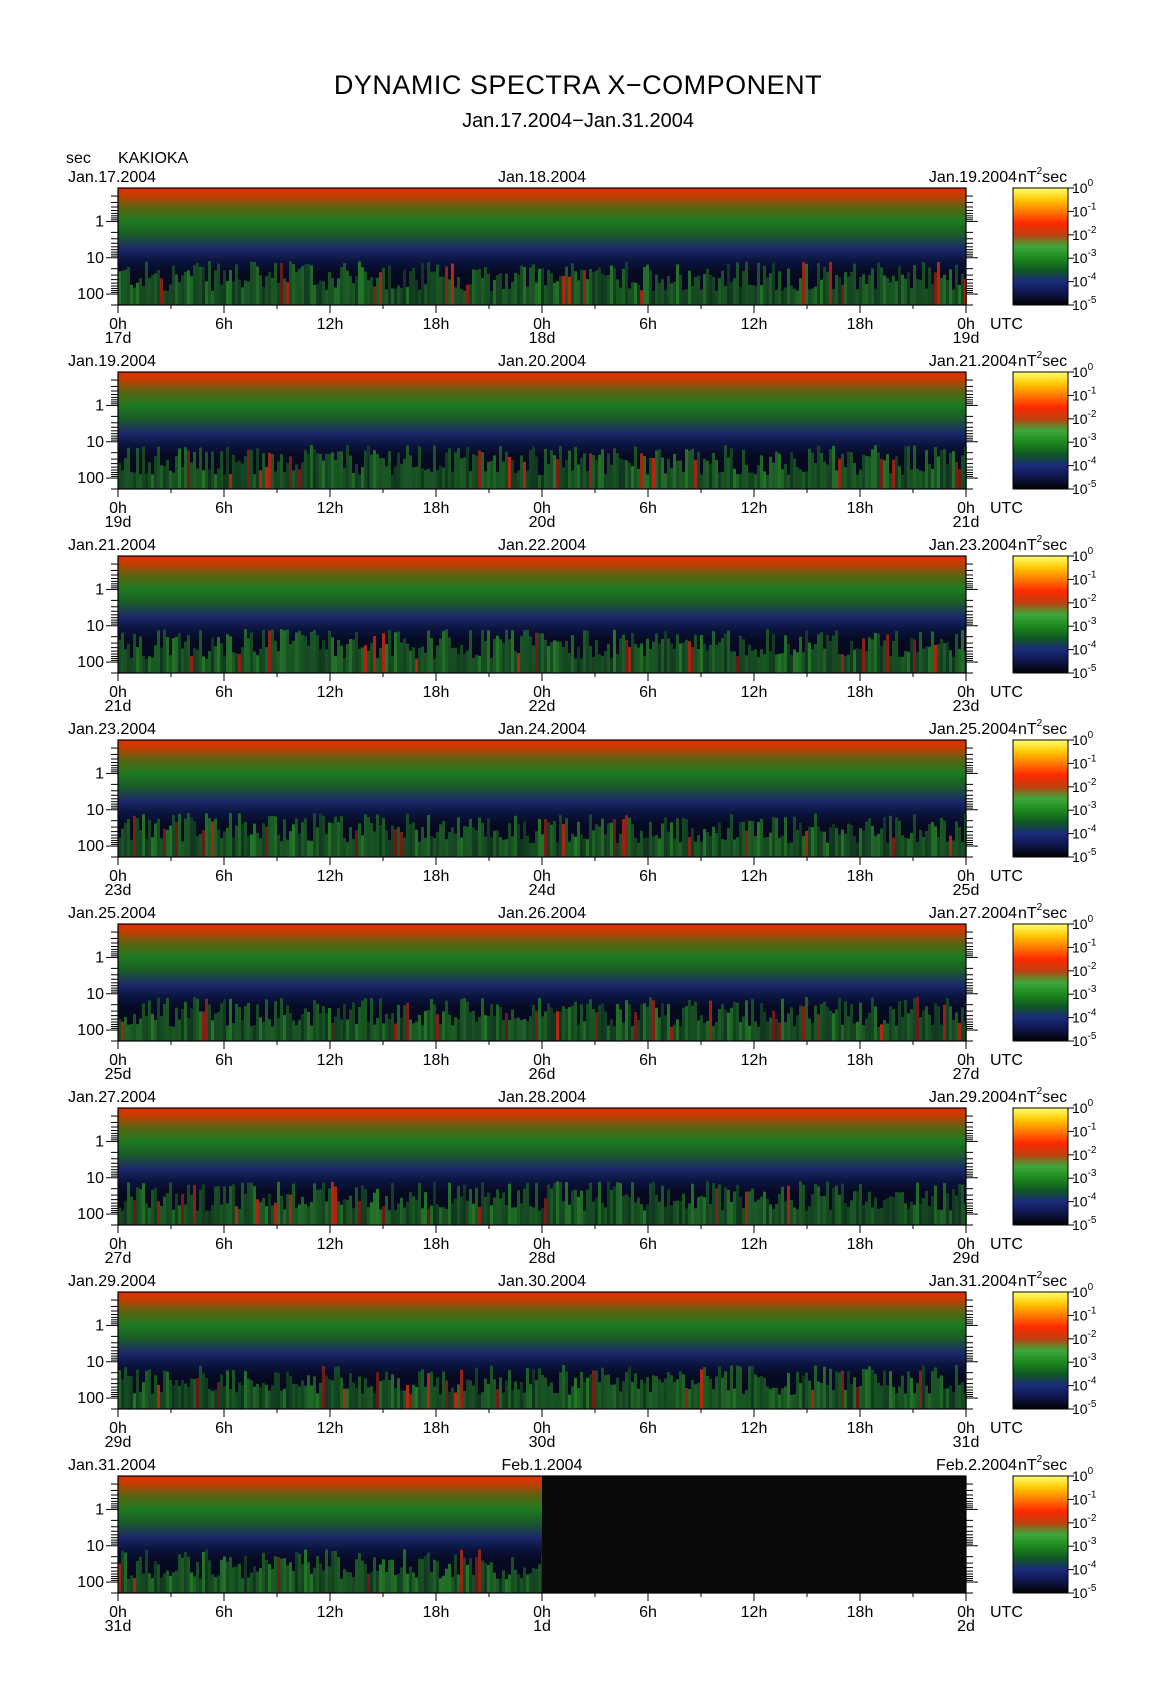 The height and width of the screenshot is (1704, 1156). I want to click on day-left: 23d, so click(118, 890).